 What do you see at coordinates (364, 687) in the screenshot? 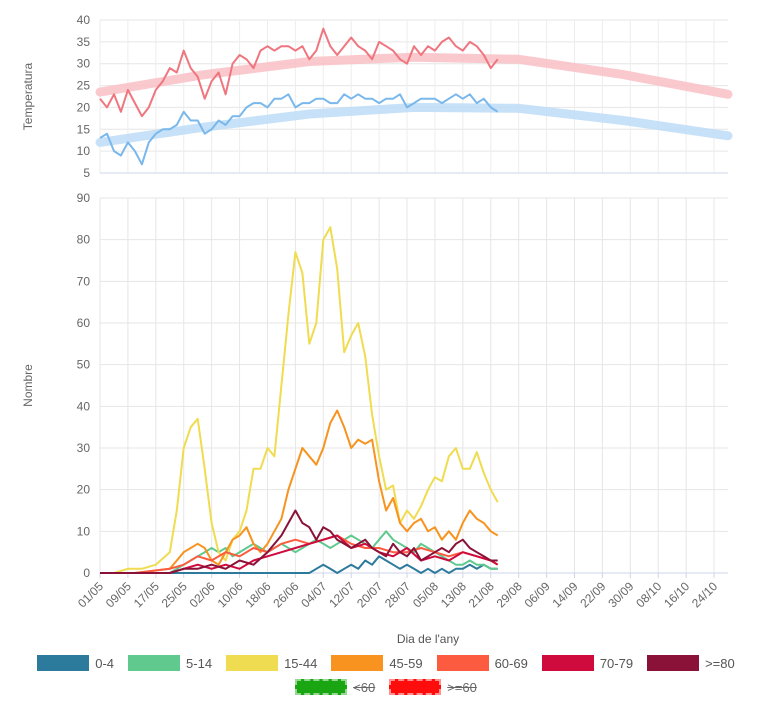
I see `legend-label: <60` at bounding box center [364, 687].